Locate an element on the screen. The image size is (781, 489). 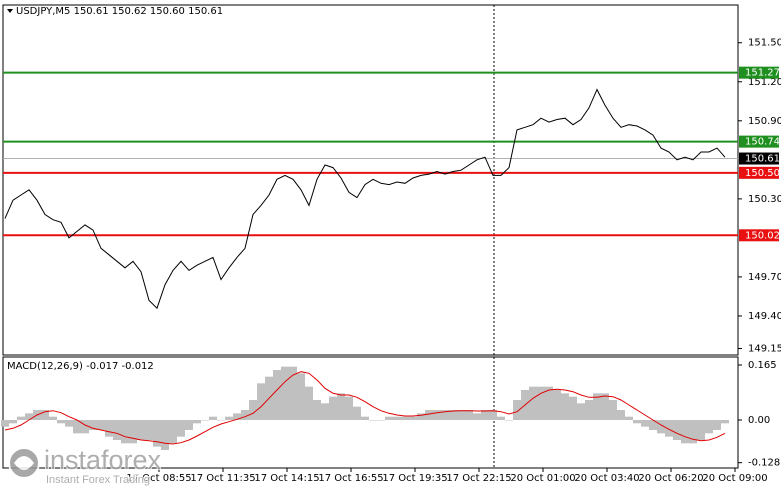
y-tick-label: -0.128 is located at coordinates (764, 463).